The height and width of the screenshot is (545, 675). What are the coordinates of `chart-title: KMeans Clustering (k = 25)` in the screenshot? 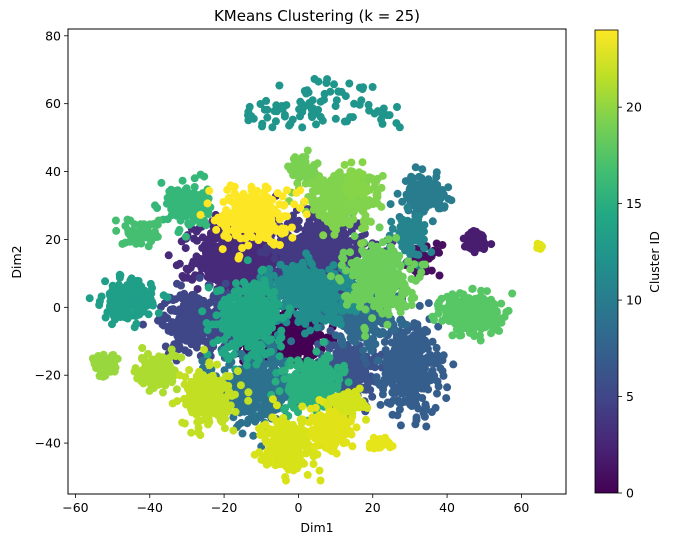 It's located at (317, 16).